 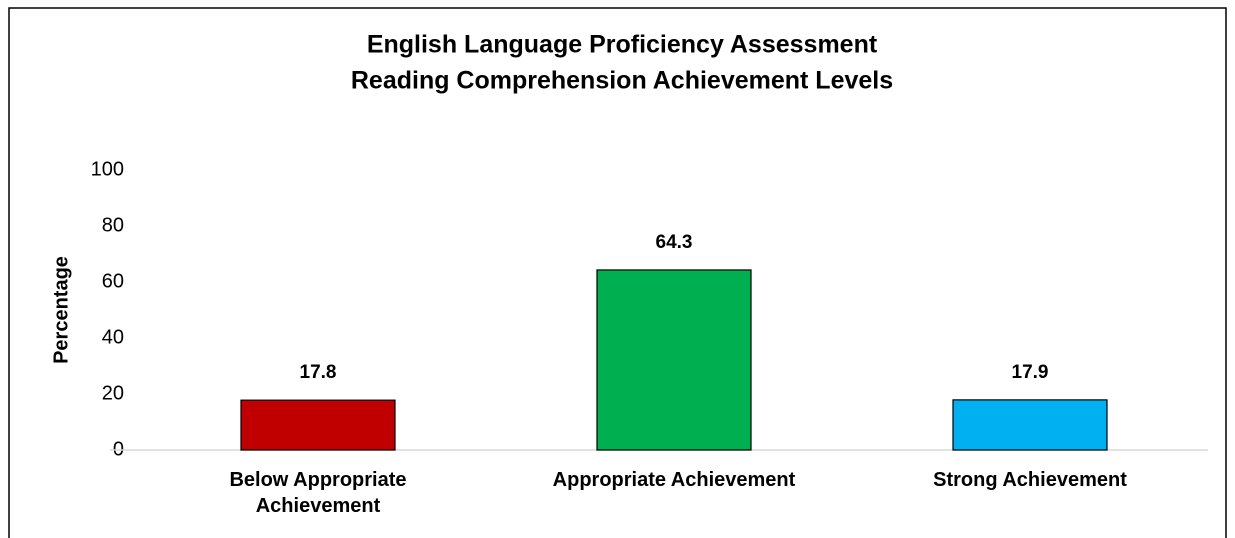 I want to click on y-axis-label: Percentage, so click(x=61, y=310).